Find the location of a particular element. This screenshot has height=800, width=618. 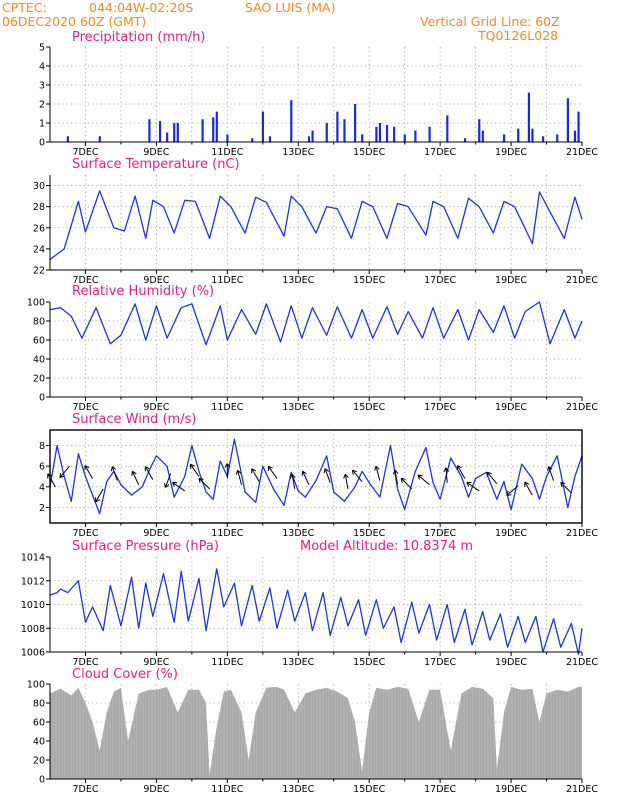

y-tick-label: 28 is located at coordinates (39, 207).